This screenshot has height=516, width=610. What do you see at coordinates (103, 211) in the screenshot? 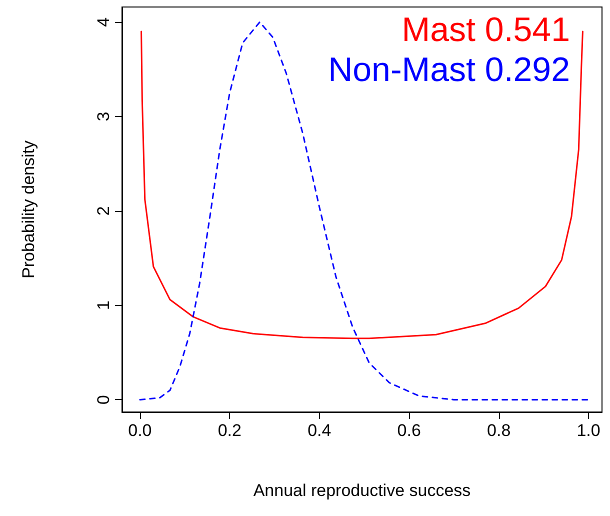
I see `y-tick-label: 2` at bounding box center [103, 211].